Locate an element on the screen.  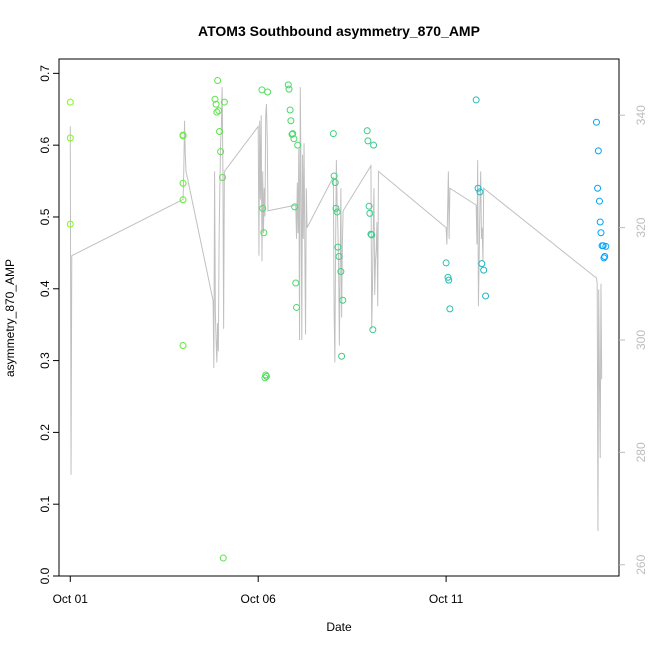
y-tick-label: 0.5 is located at coordinates (45, 216).